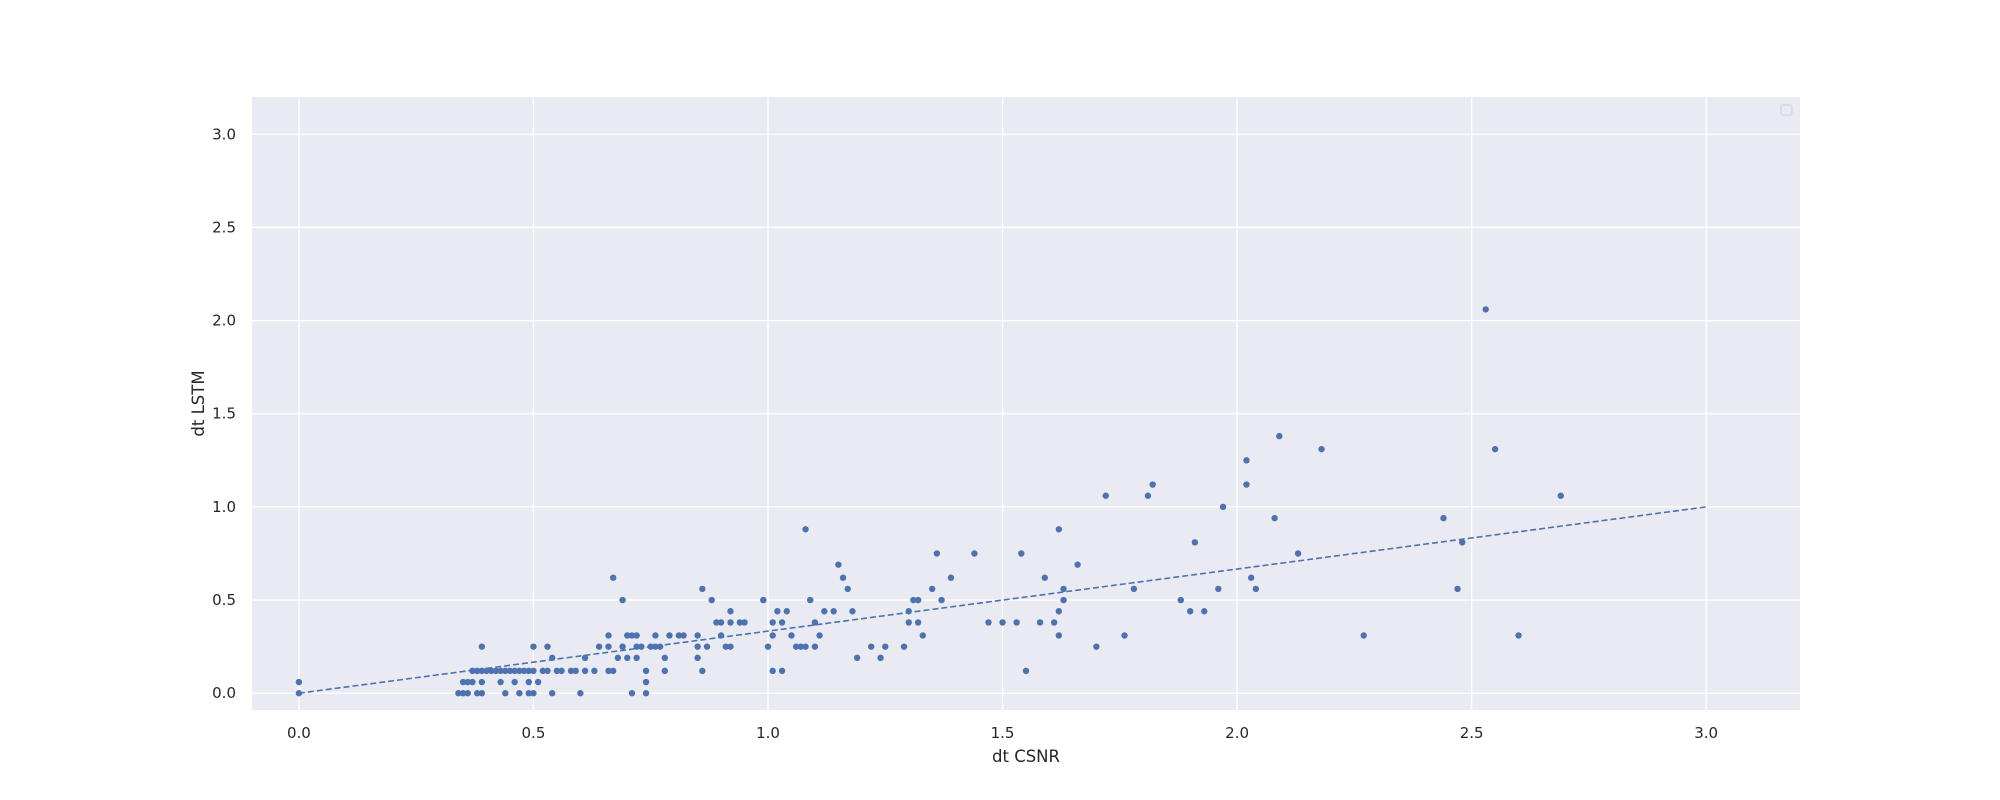 Image resolution: width=2000 pixels, height=800 pixels. What do you see at coordinates (1003, 733) in the screenshot?
I see `x-tick-label: 1.5` at bounding box center [1003, 733].